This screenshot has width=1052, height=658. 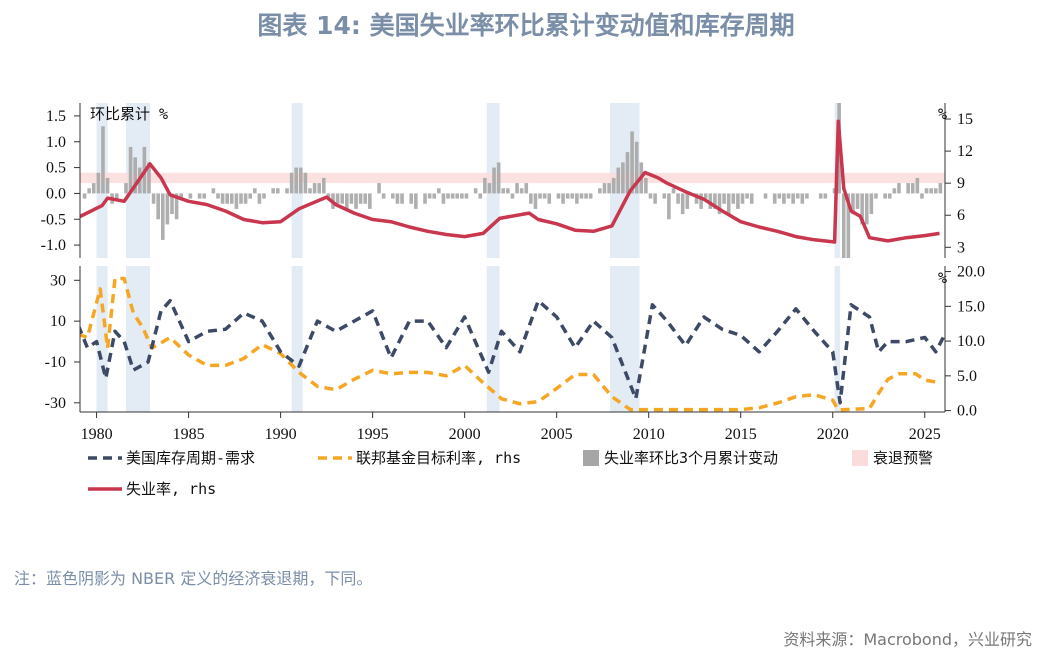 What do you see at coordinates (56, 116) in the screenshot?
I see `y-tick-label: 1.5` at bounding box center [56, 116].